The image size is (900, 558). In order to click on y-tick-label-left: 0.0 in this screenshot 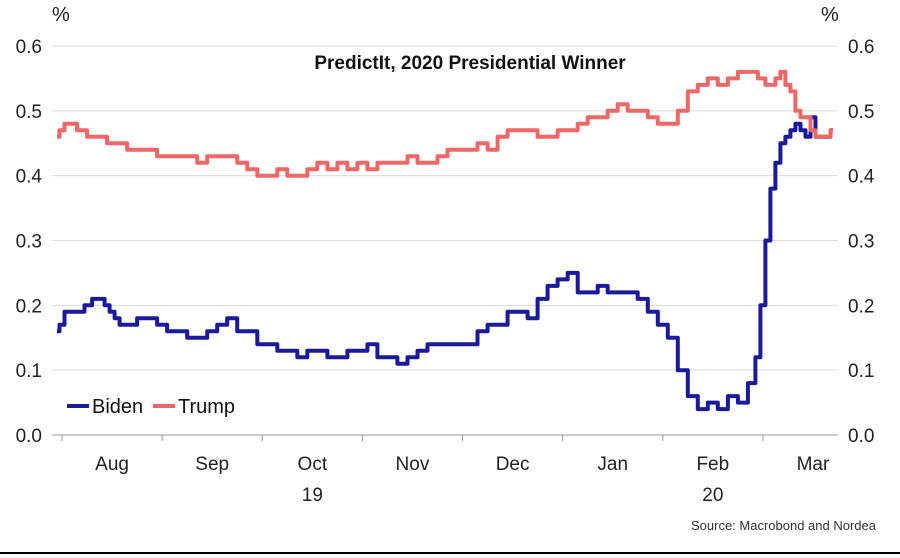, I will do `click(29, 436)`.